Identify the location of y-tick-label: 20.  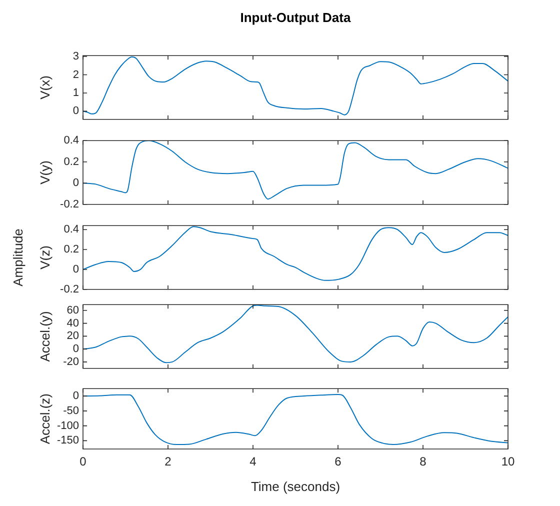
(72, 336).